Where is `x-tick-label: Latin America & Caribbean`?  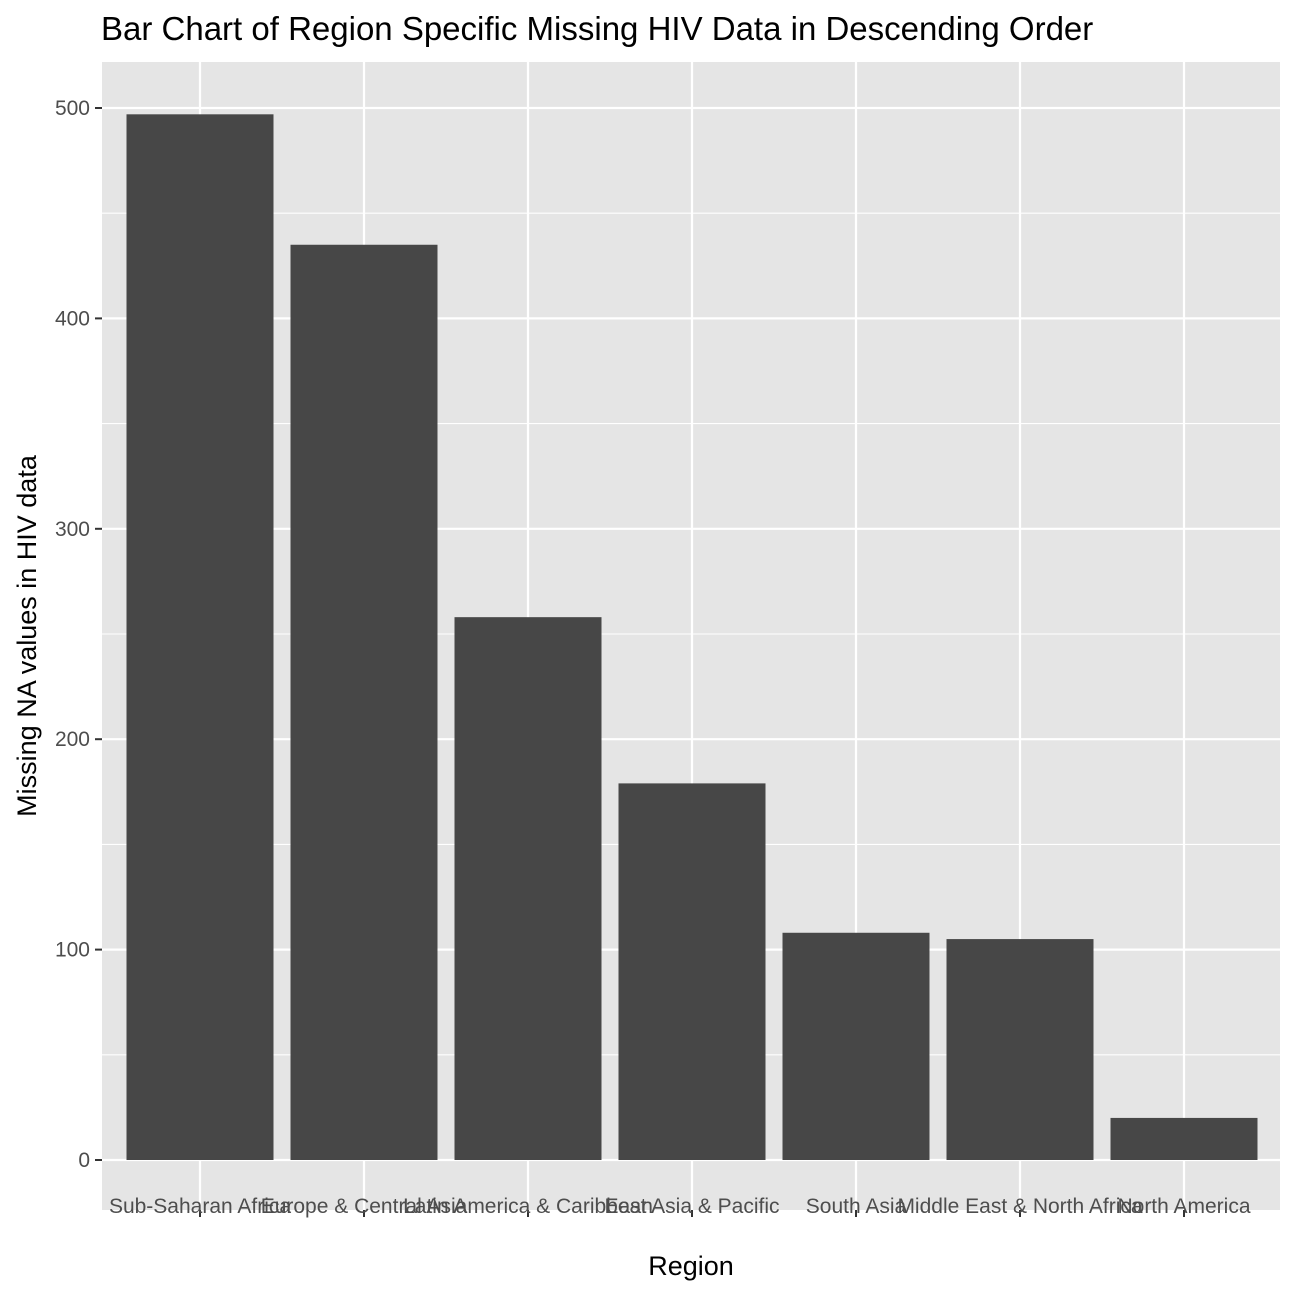 x-tick-label: Latin America & Caribbean is located at coordinates (528, 1206).